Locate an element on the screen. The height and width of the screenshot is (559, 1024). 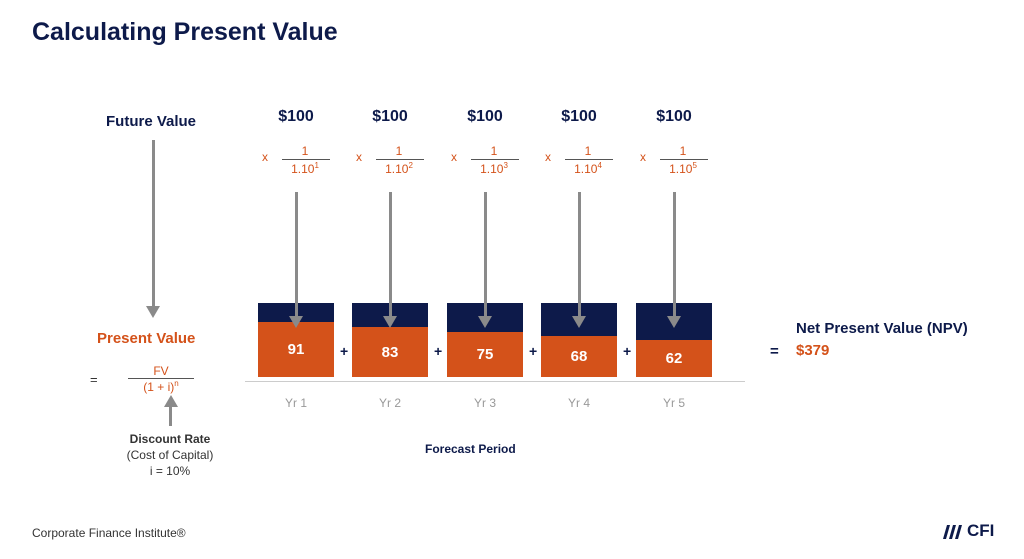
pv-value: 62 is located at coordinates (674, 358).